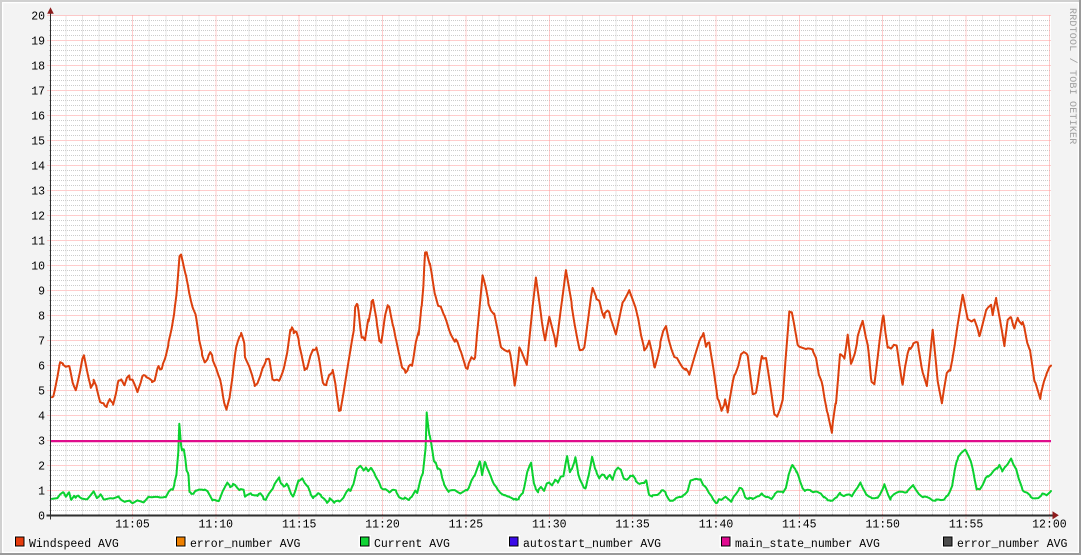  Describe the element at coordinates (41, 417) in the screenshot. I see `svg-text: 4` at that location.